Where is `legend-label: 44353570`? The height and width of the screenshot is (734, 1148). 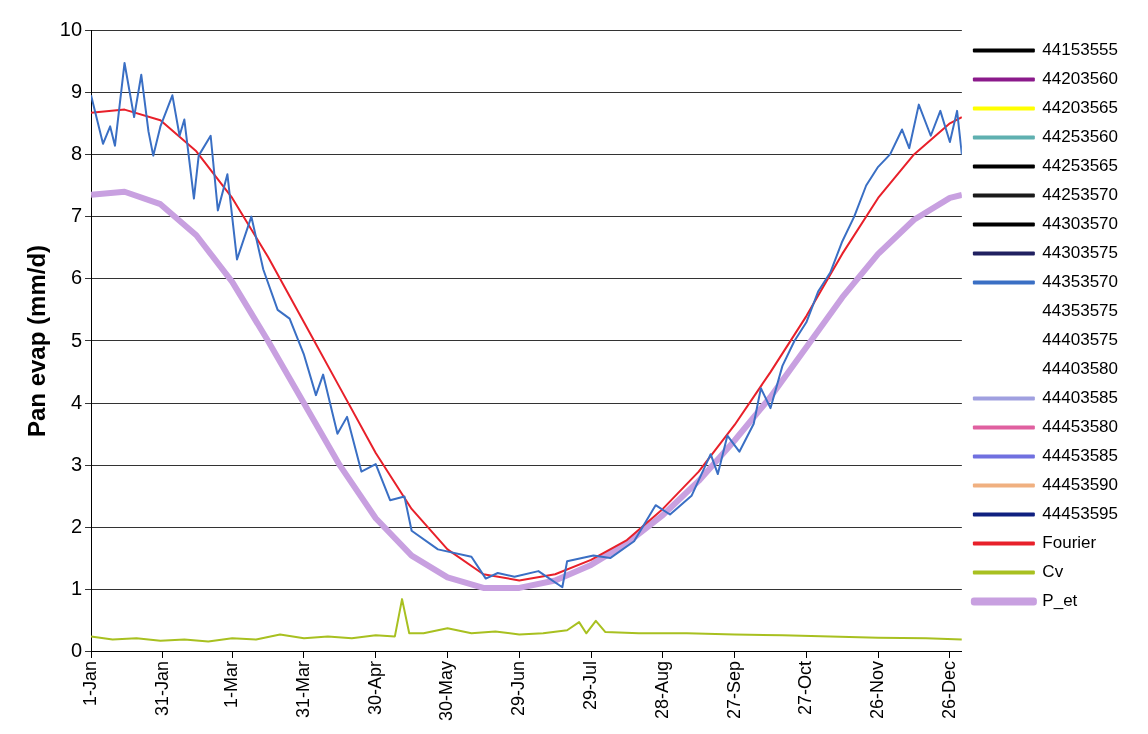 legend-label: 44353570 is located at coordinates (1080, 282).